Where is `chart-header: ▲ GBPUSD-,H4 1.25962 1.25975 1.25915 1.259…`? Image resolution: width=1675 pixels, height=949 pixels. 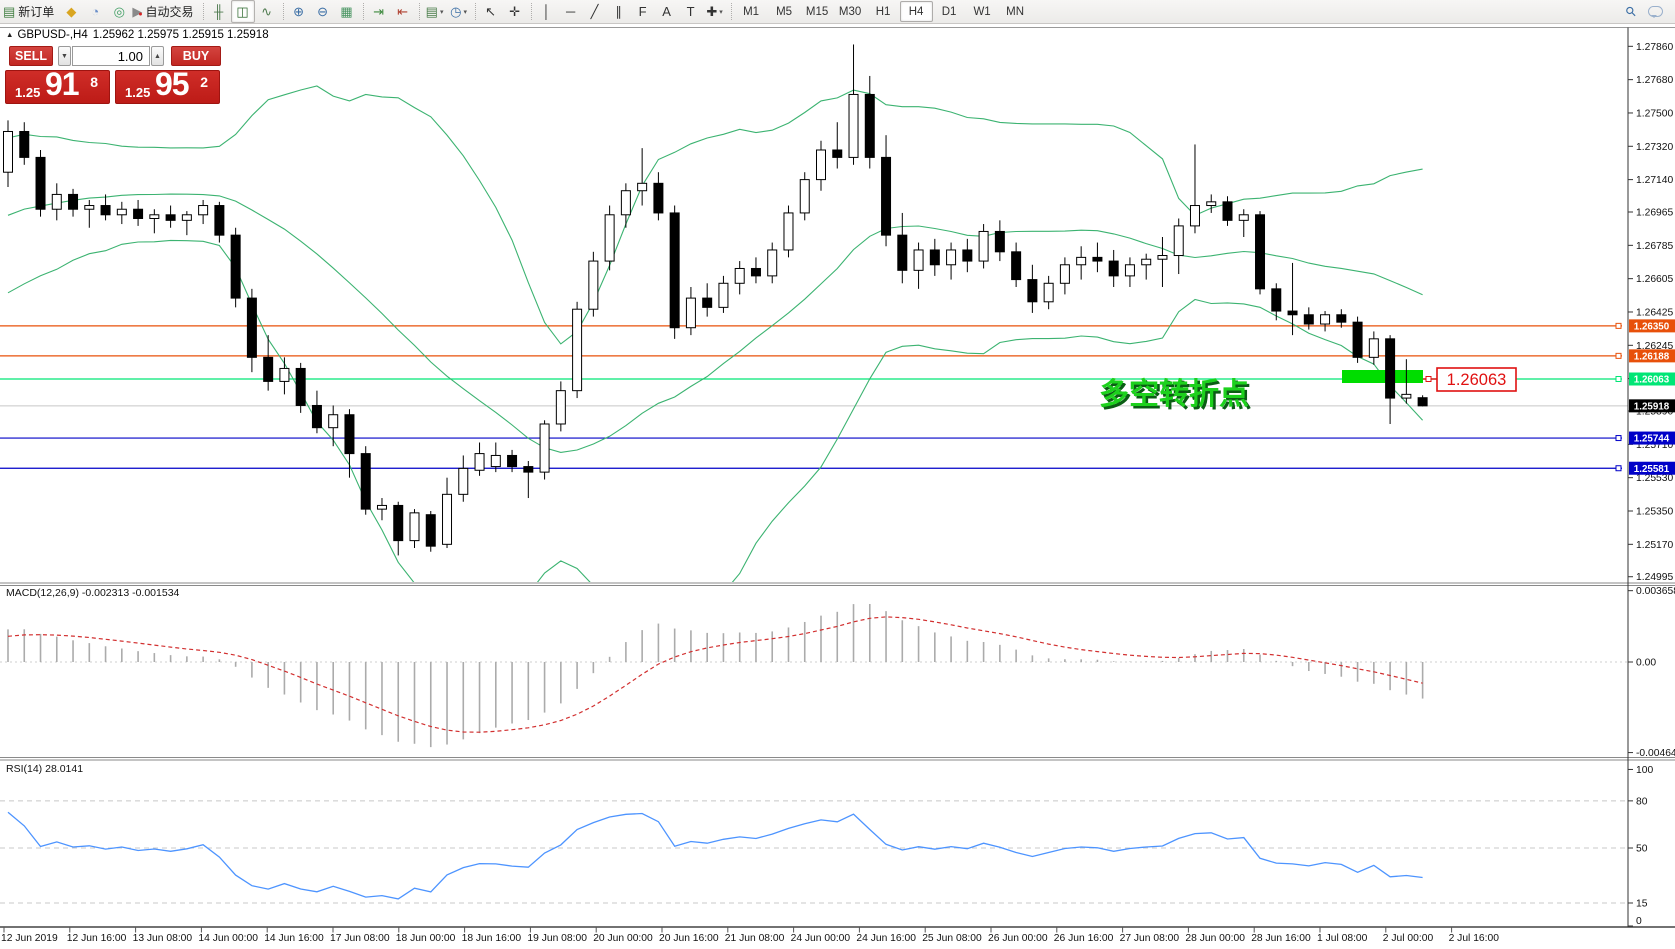
chart-header: ▲ GBPUSD-,H4 1.25962 1.25975 1.25915 1.259… is located at coordinates (137, 35).